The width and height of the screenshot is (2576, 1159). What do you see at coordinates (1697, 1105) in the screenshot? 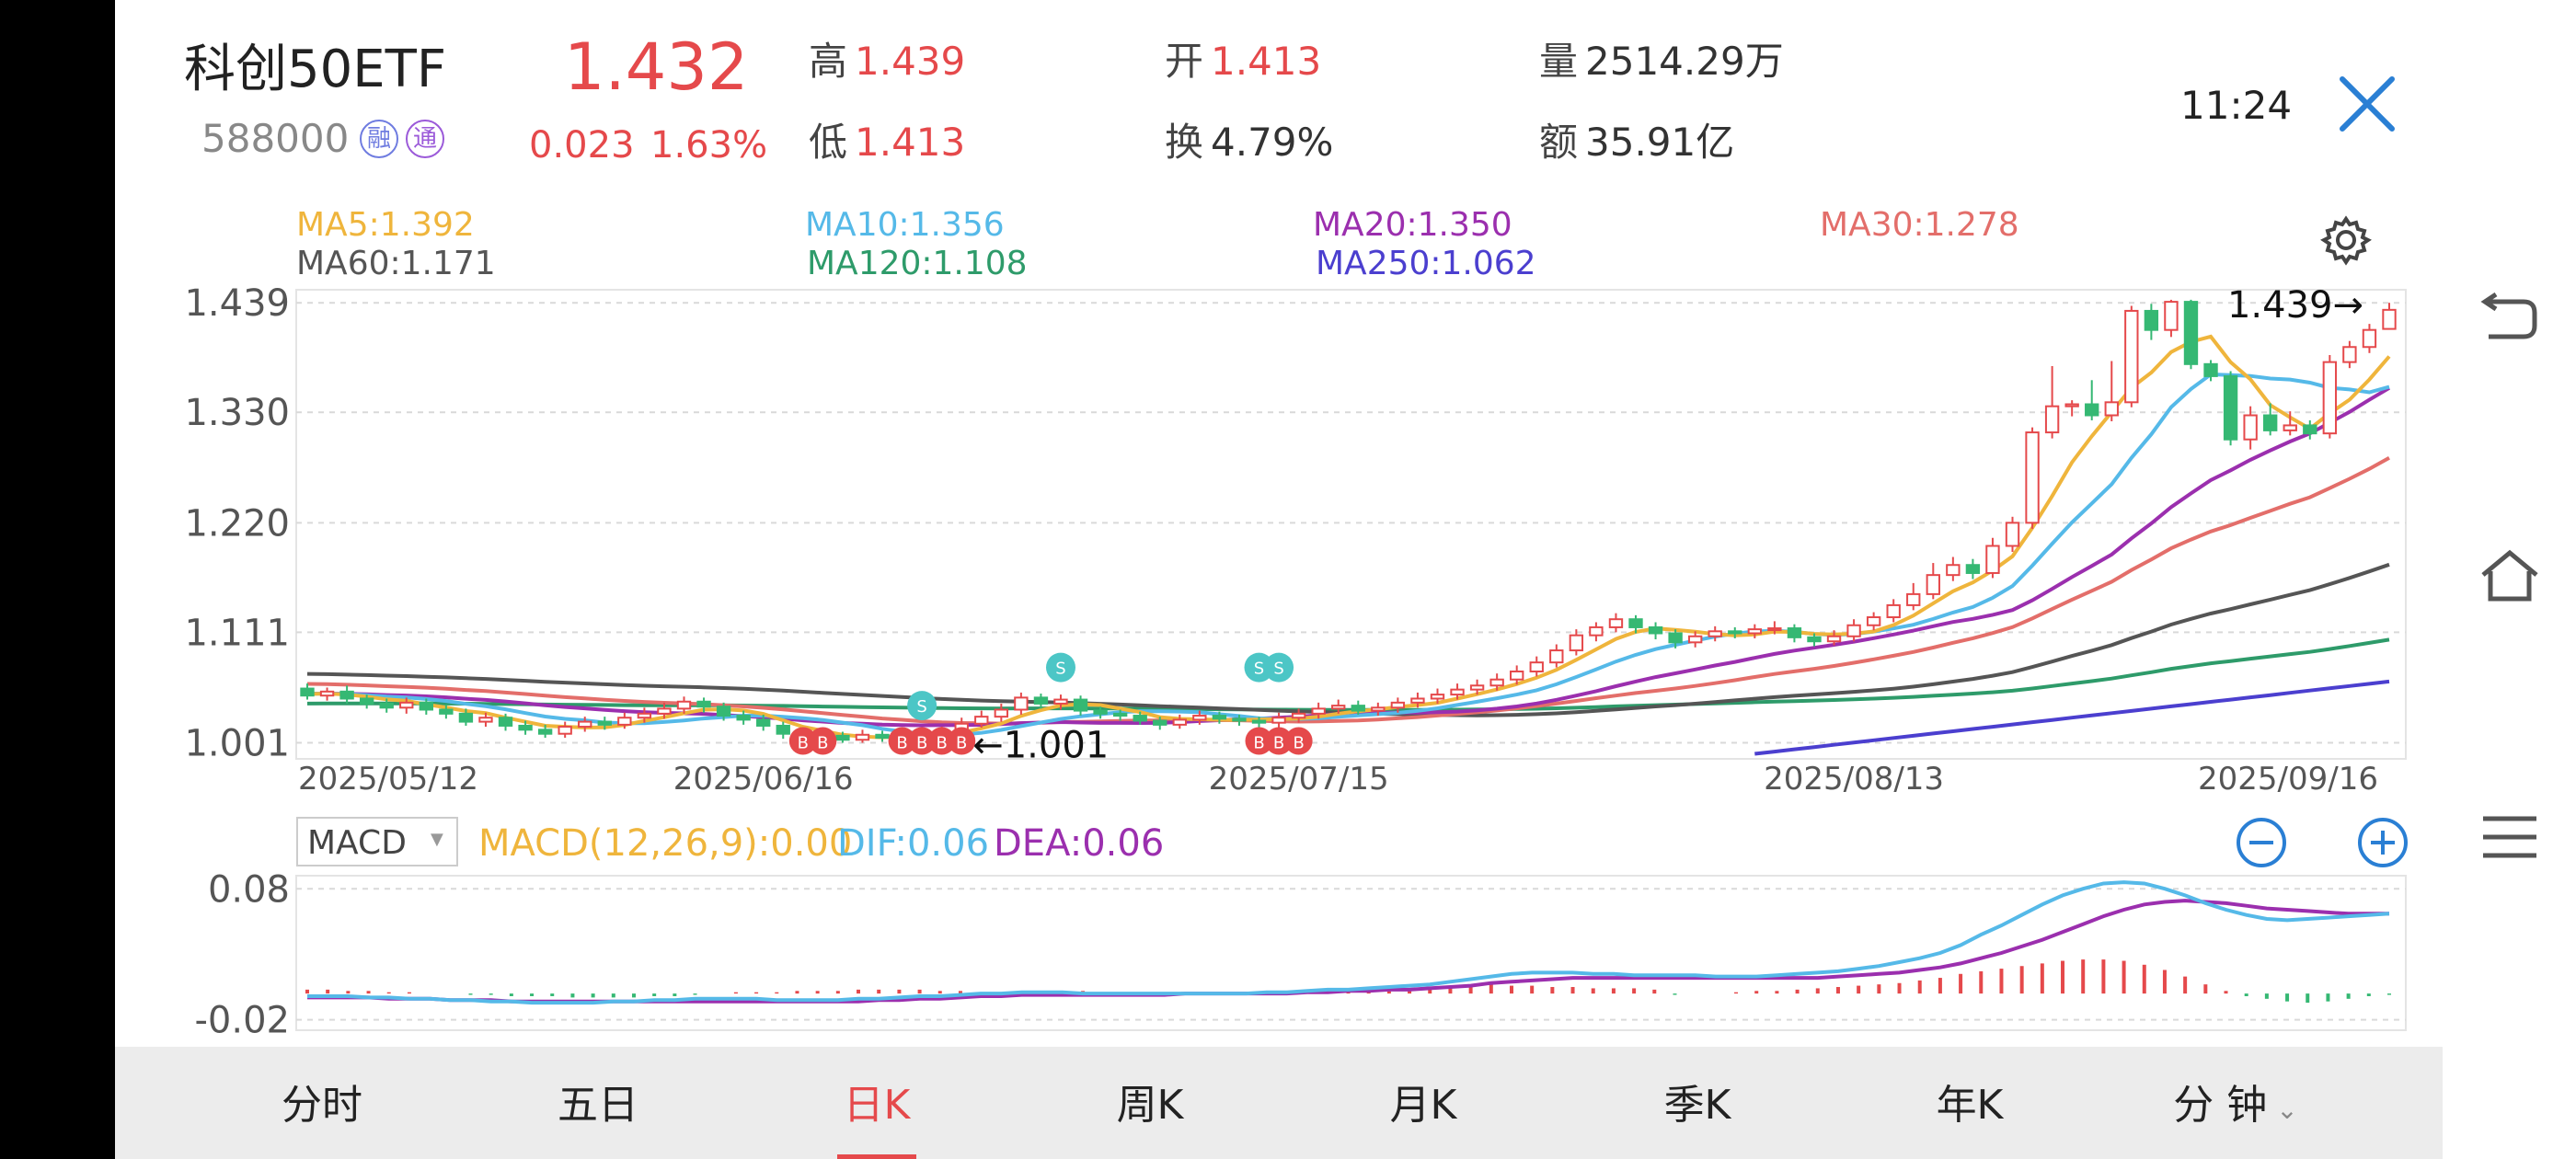
I see `tab-quarterly-k: 季K` at bounding box center [1697, 1105].